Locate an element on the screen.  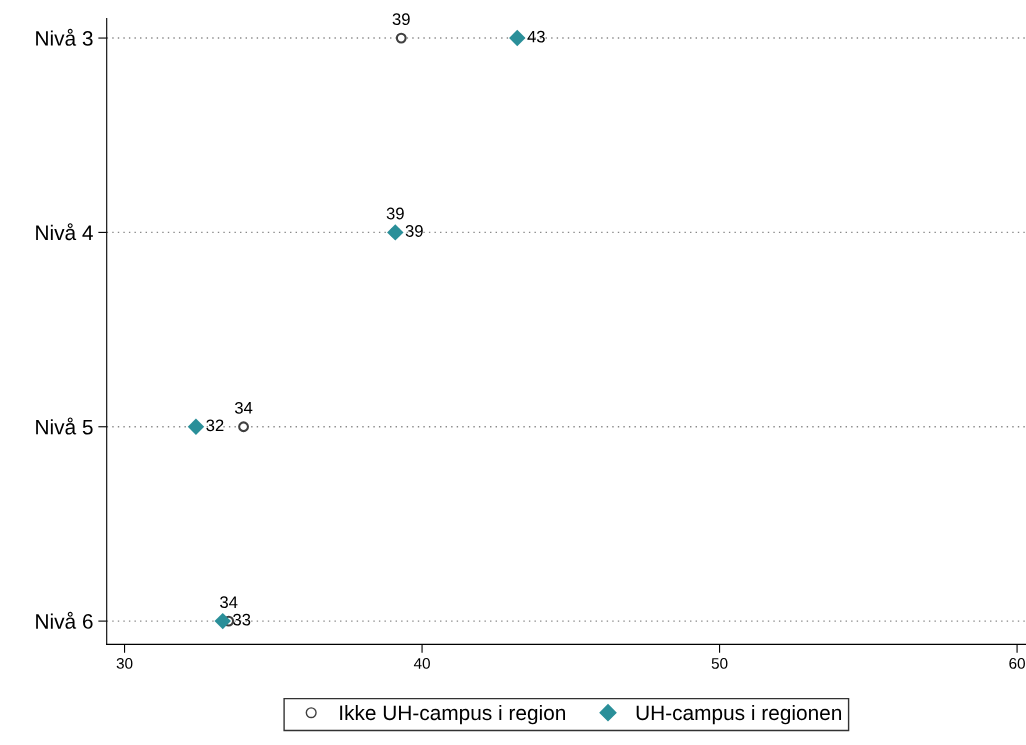
x-tick-label: 30 is located at coordinates (124, 663).